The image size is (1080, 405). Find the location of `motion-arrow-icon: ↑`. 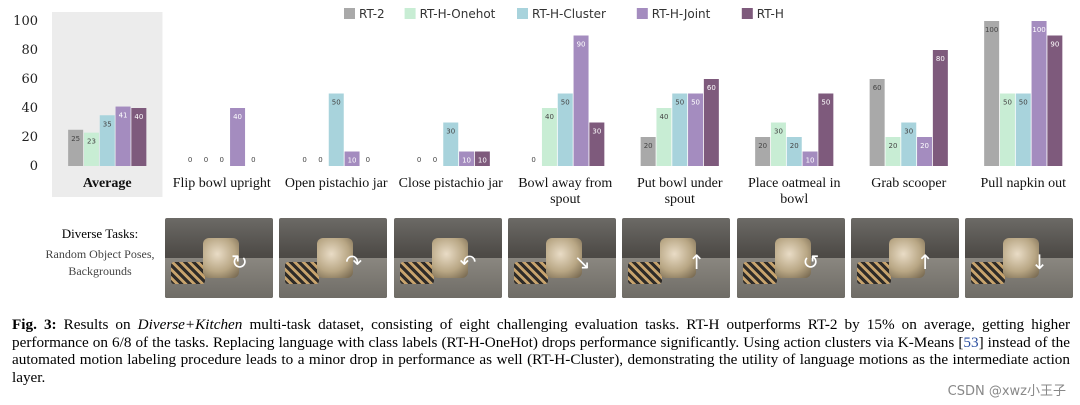

motion-arrow-icon: ↑ is located at coordinates (925, 262).